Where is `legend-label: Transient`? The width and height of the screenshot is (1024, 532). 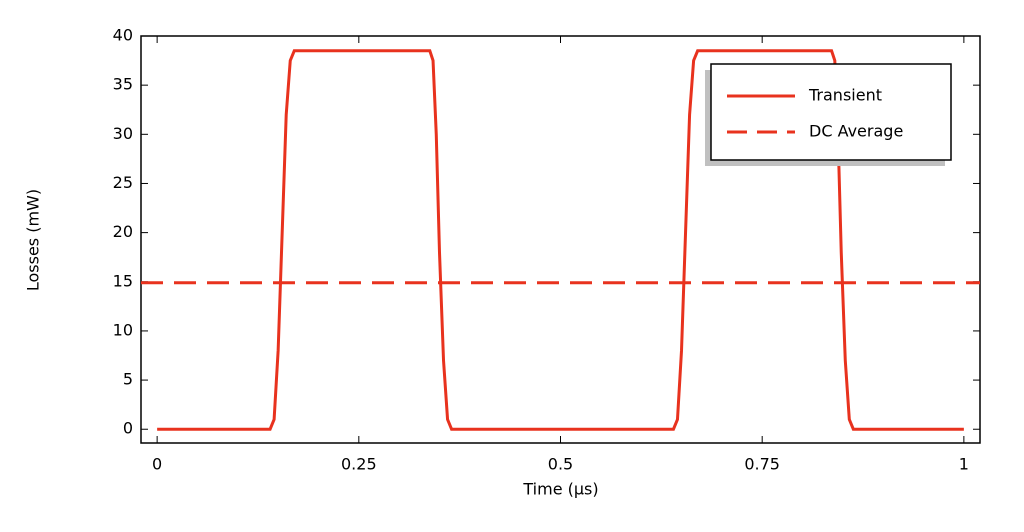
legend-label: Transient is located at coordinates (845, 95).